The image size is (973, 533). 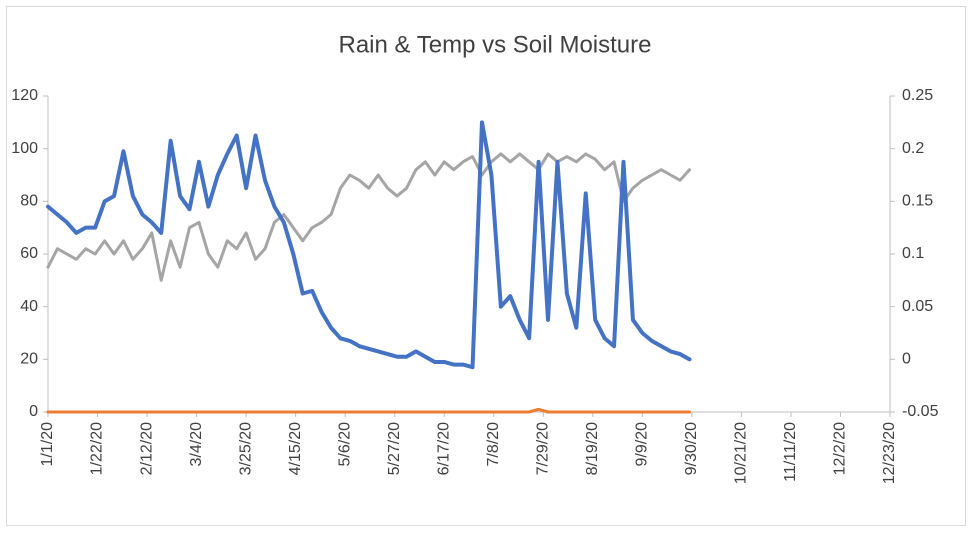 What do you see at coordinates (494, 44) in the screenshot?
I see `chart-title: Rain & Temp vs Soil Moisture` at bounding box center [494, 44].